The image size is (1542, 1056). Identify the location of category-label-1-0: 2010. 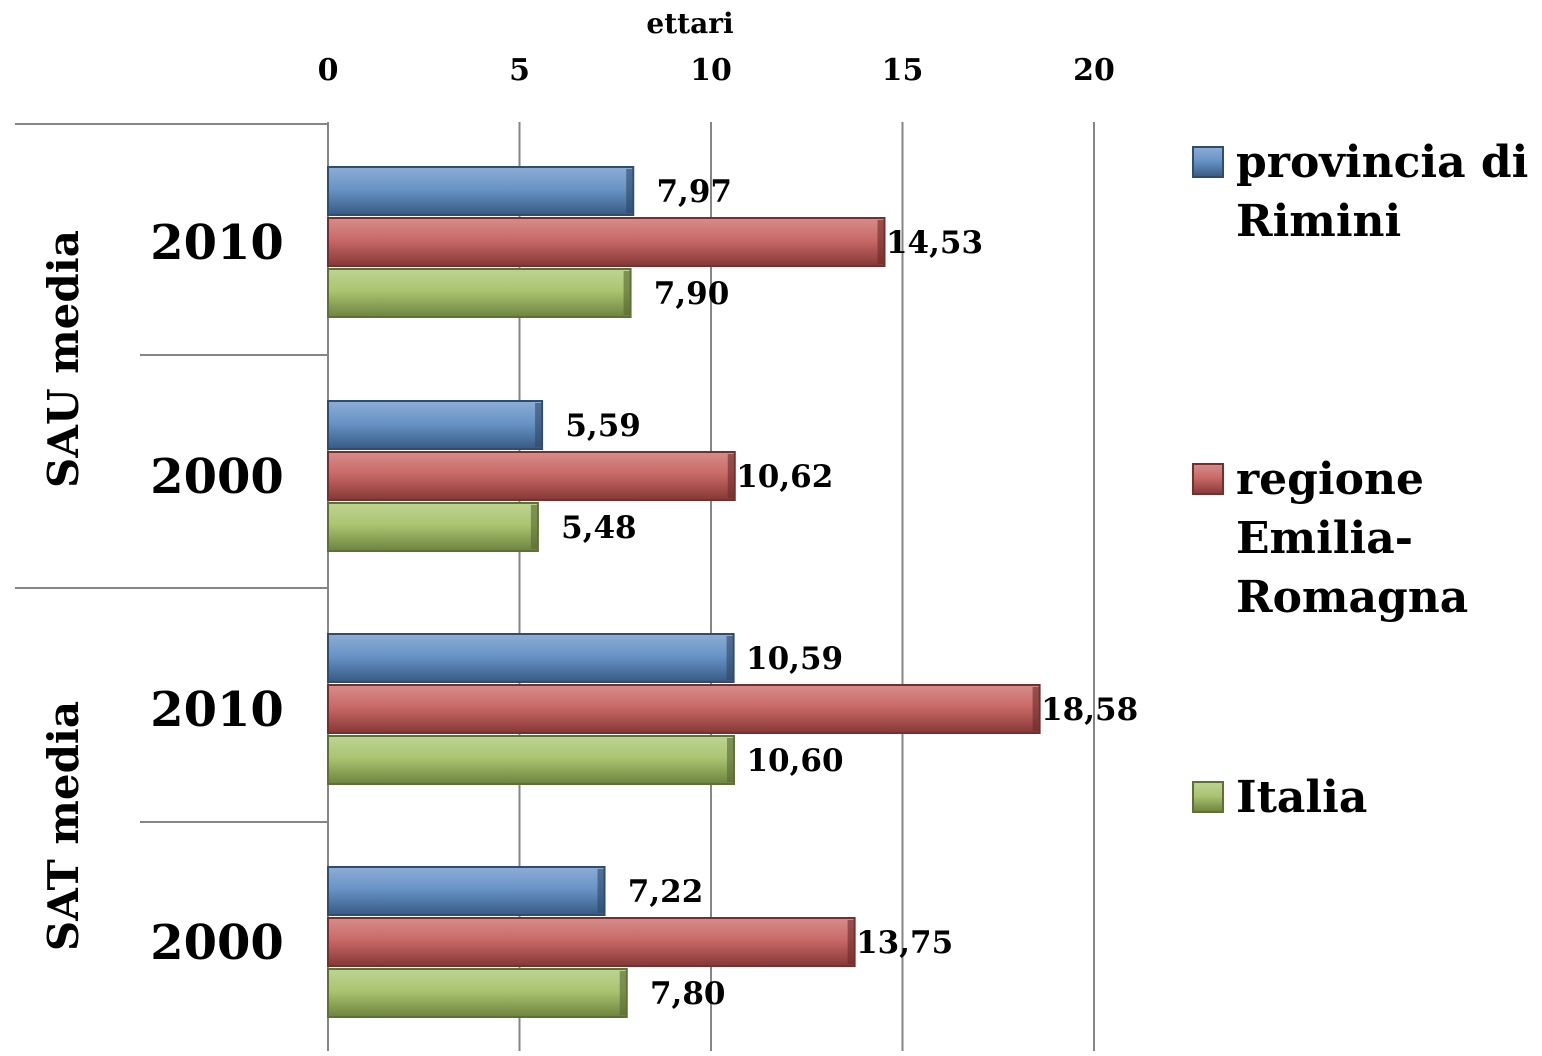
(217, 710).